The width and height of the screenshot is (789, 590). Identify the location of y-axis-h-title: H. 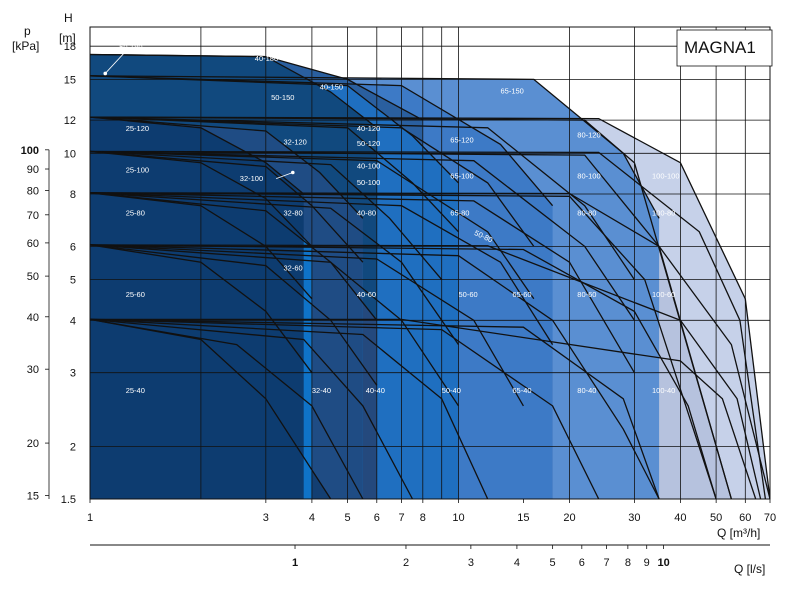
(68, 18).